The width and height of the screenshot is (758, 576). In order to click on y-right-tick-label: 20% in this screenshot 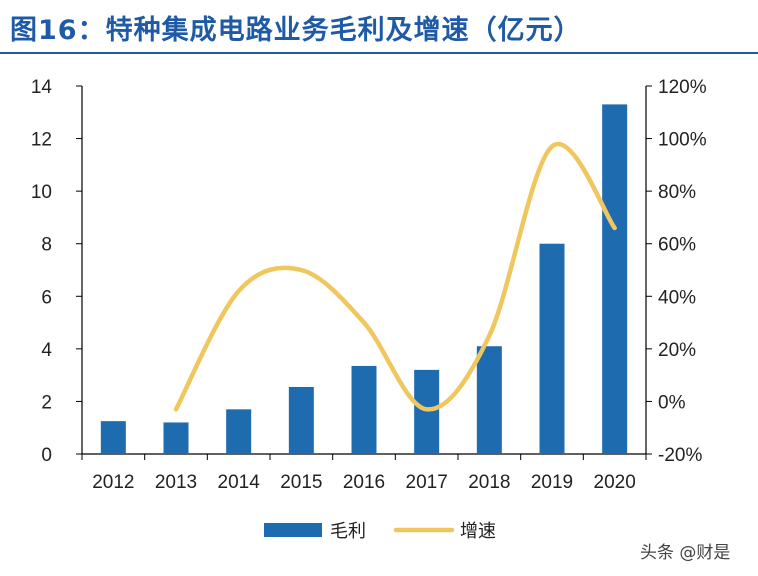, I will do `click(677, 350)`.